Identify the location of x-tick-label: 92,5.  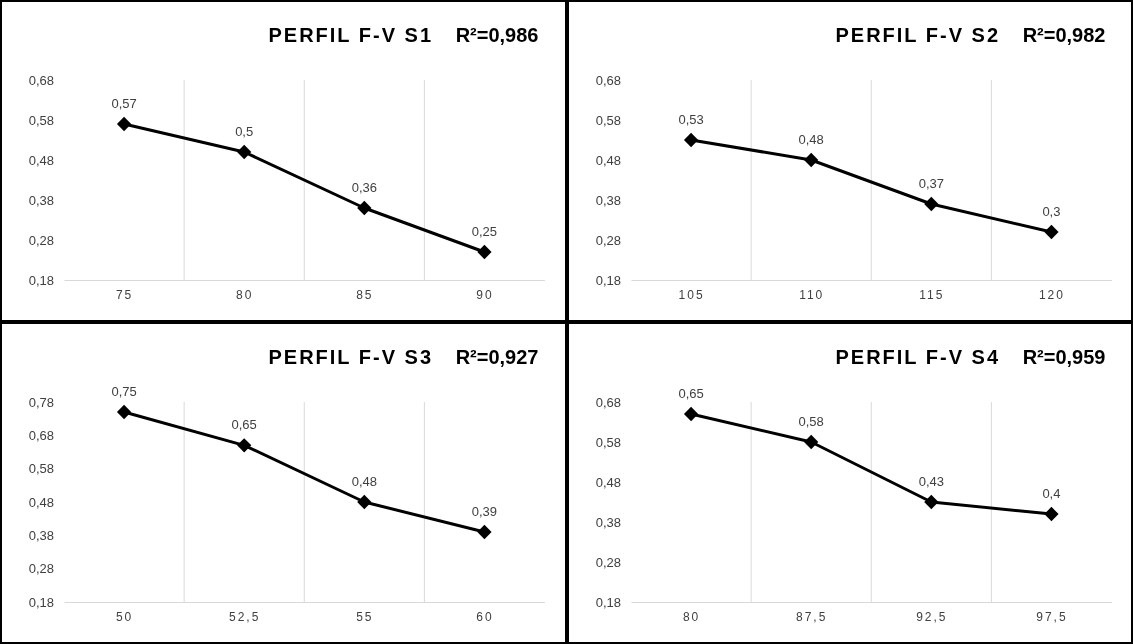
(931, 616).